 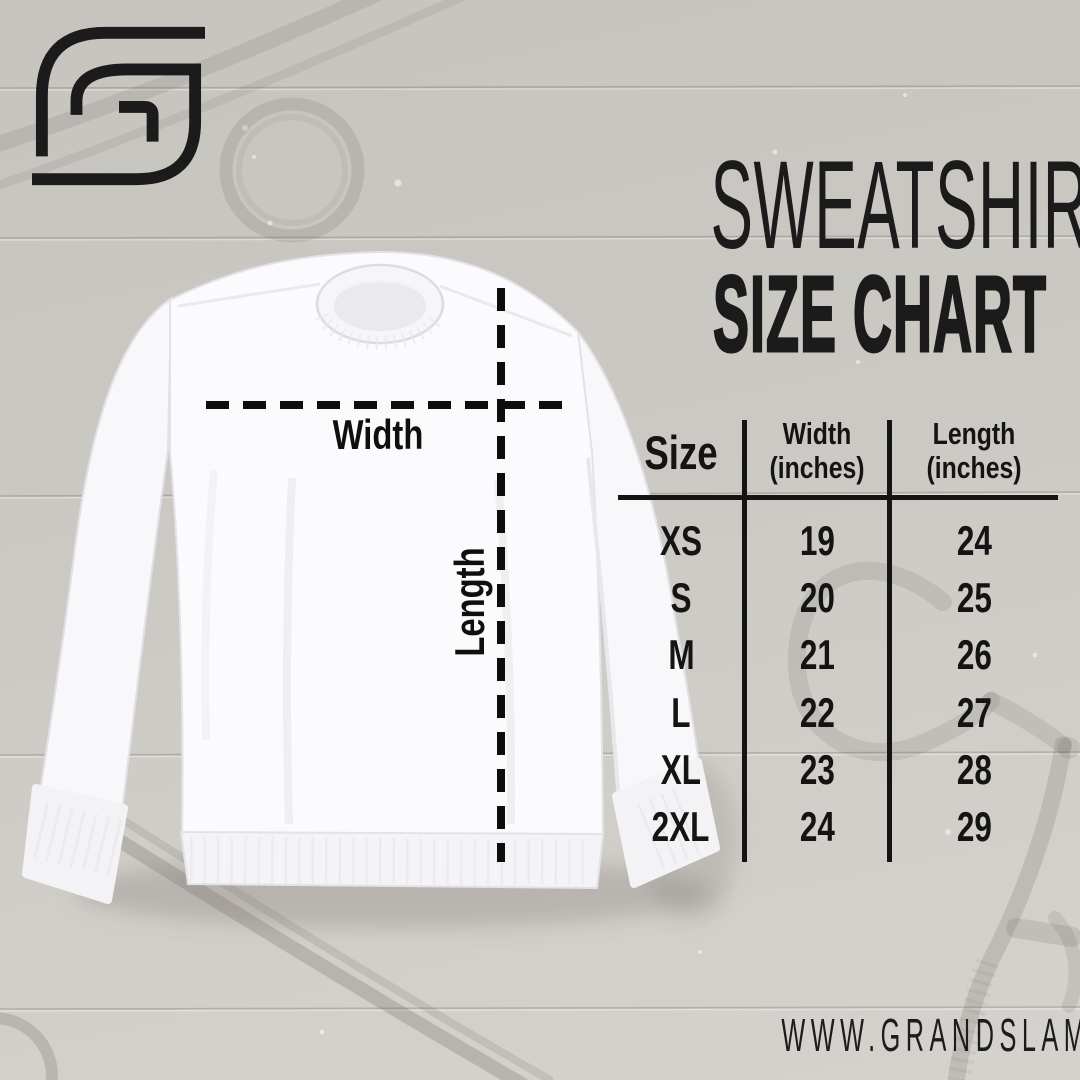 I want to click on cell-length: 25, so click(x=974, y=597).